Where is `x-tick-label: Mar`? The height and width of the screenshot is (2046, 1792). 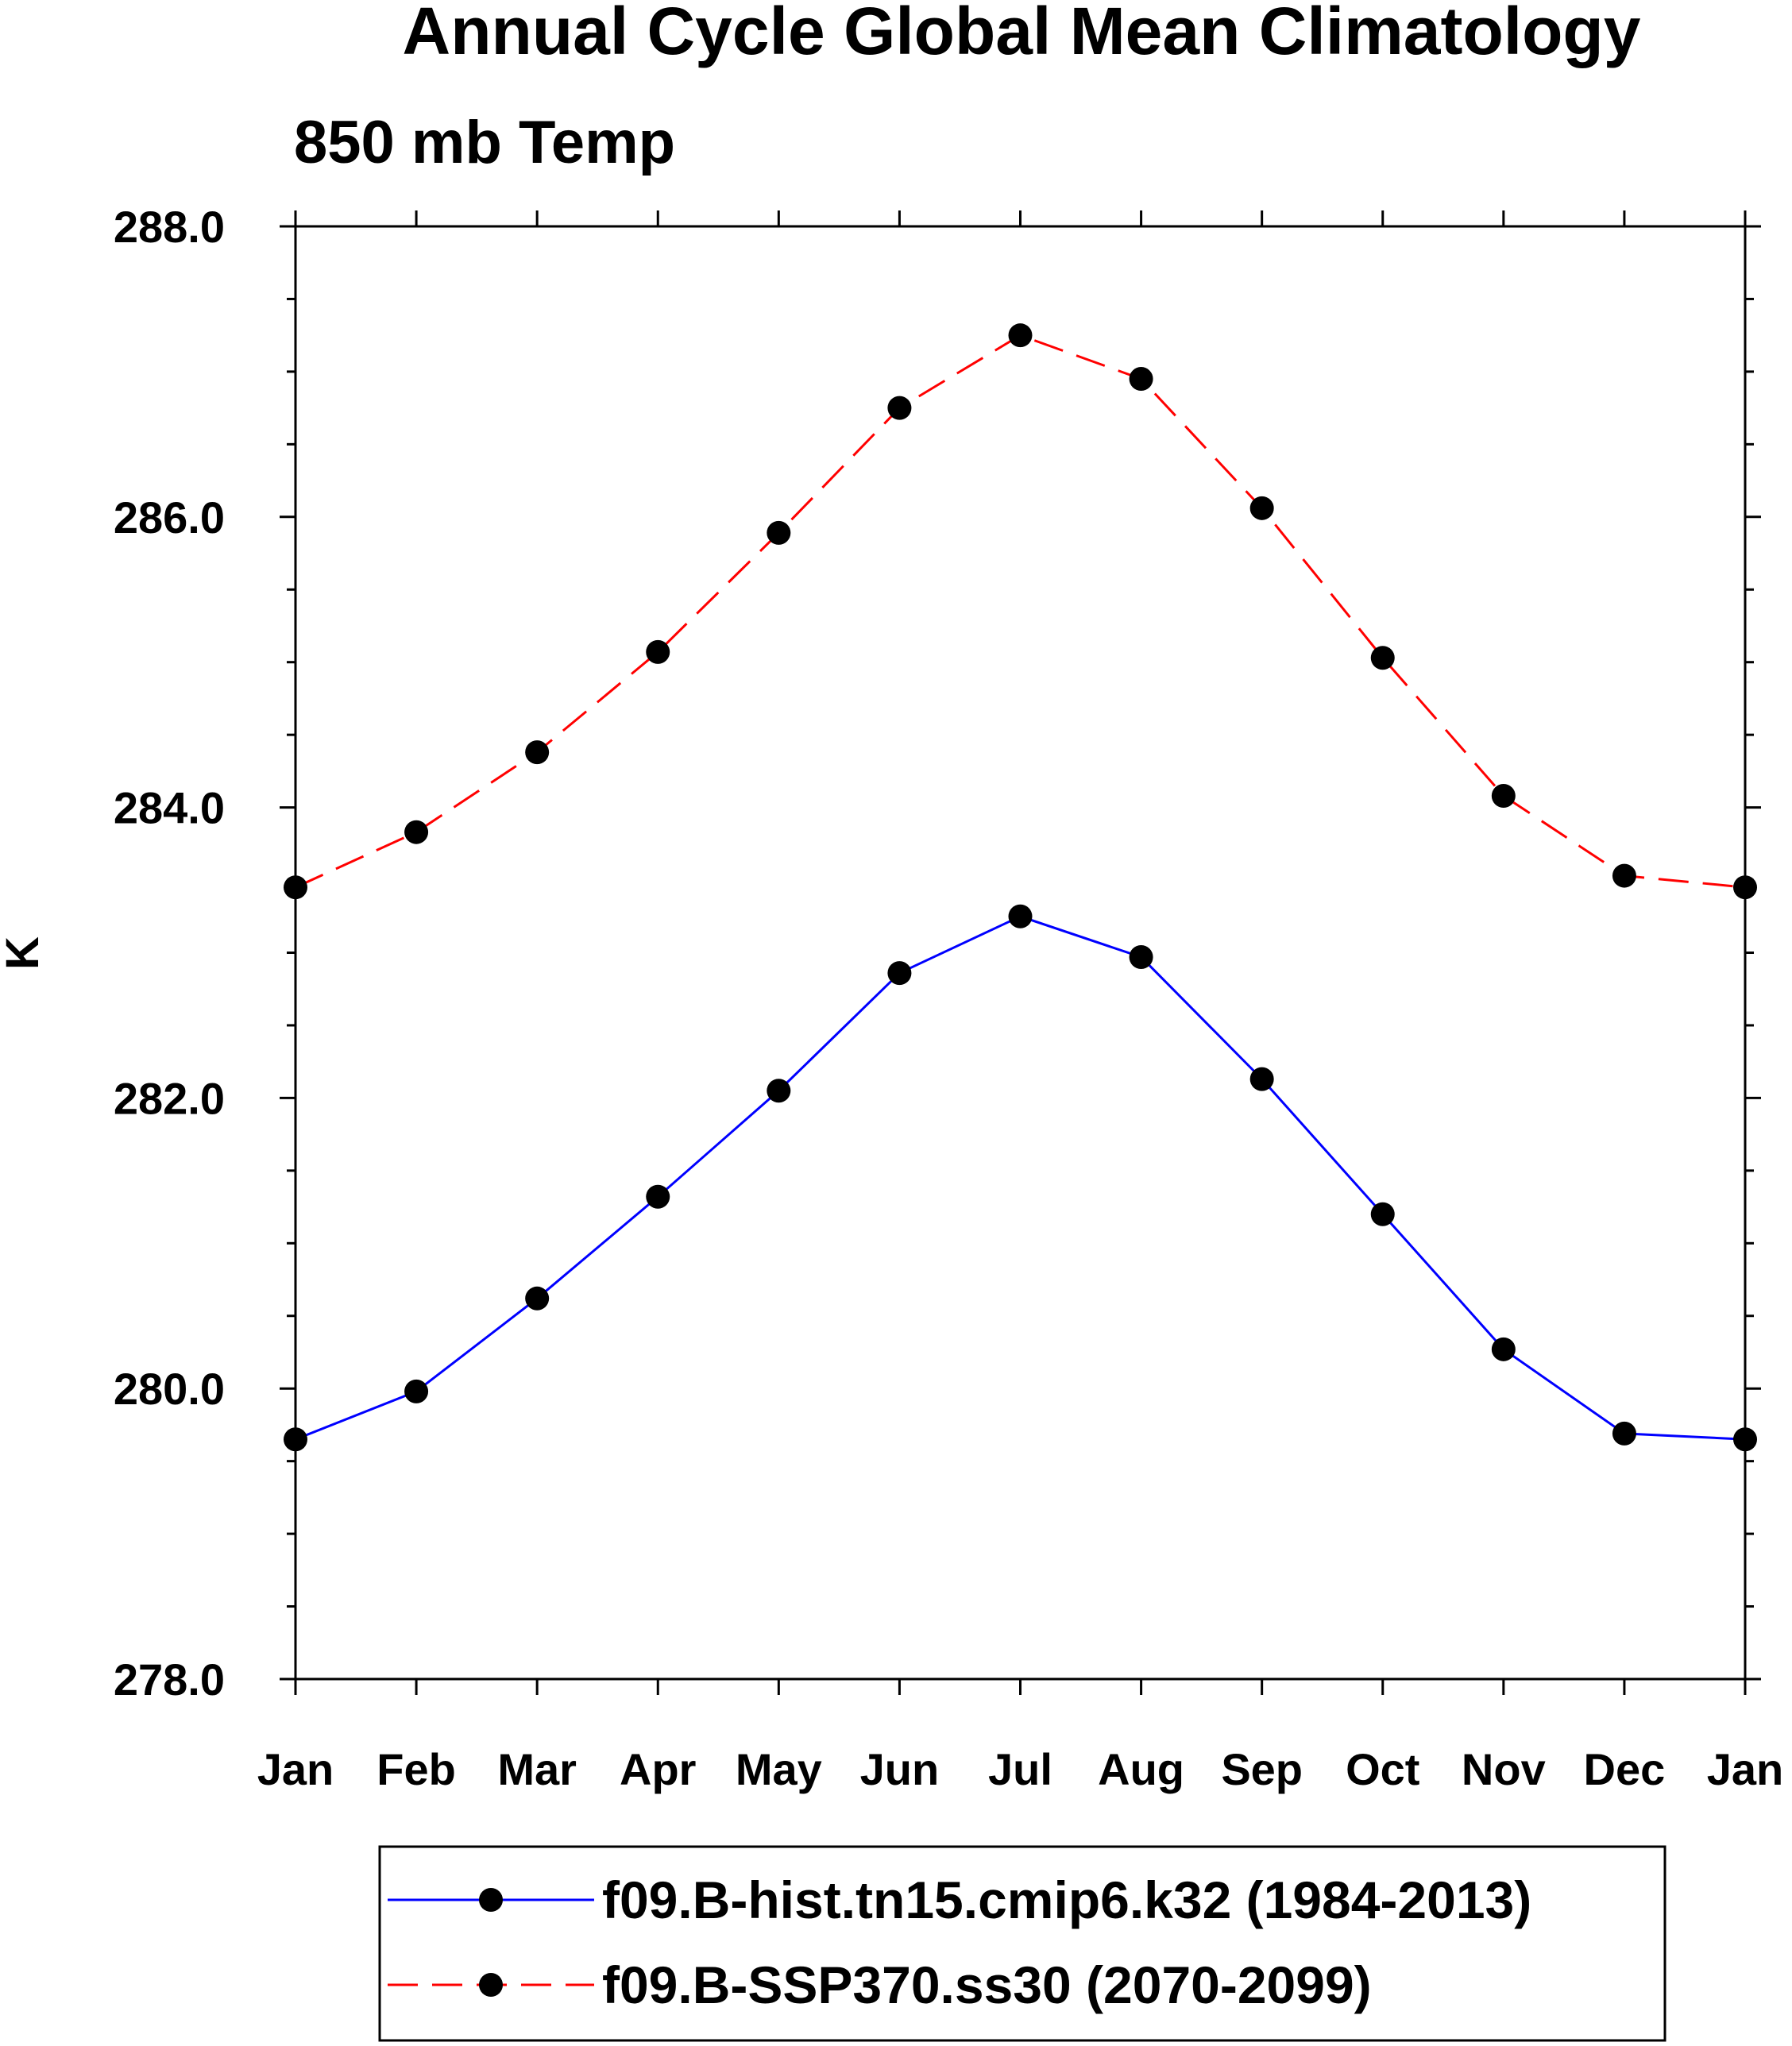 x-tick-label: Mar is located at coordinates (537, 1769).